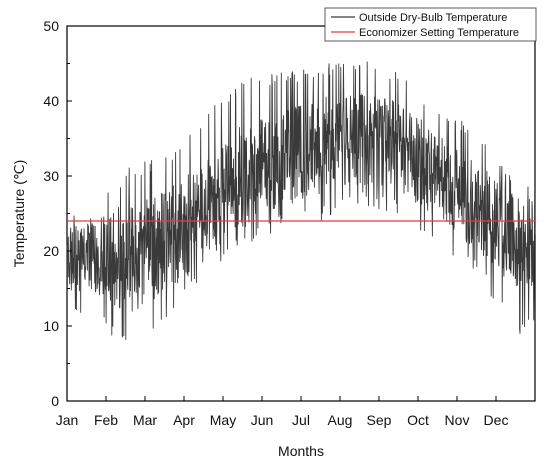 The height and width of the screenshot is (463, 550). I want to click on x-tick-label: Mar, so click(145, 420).